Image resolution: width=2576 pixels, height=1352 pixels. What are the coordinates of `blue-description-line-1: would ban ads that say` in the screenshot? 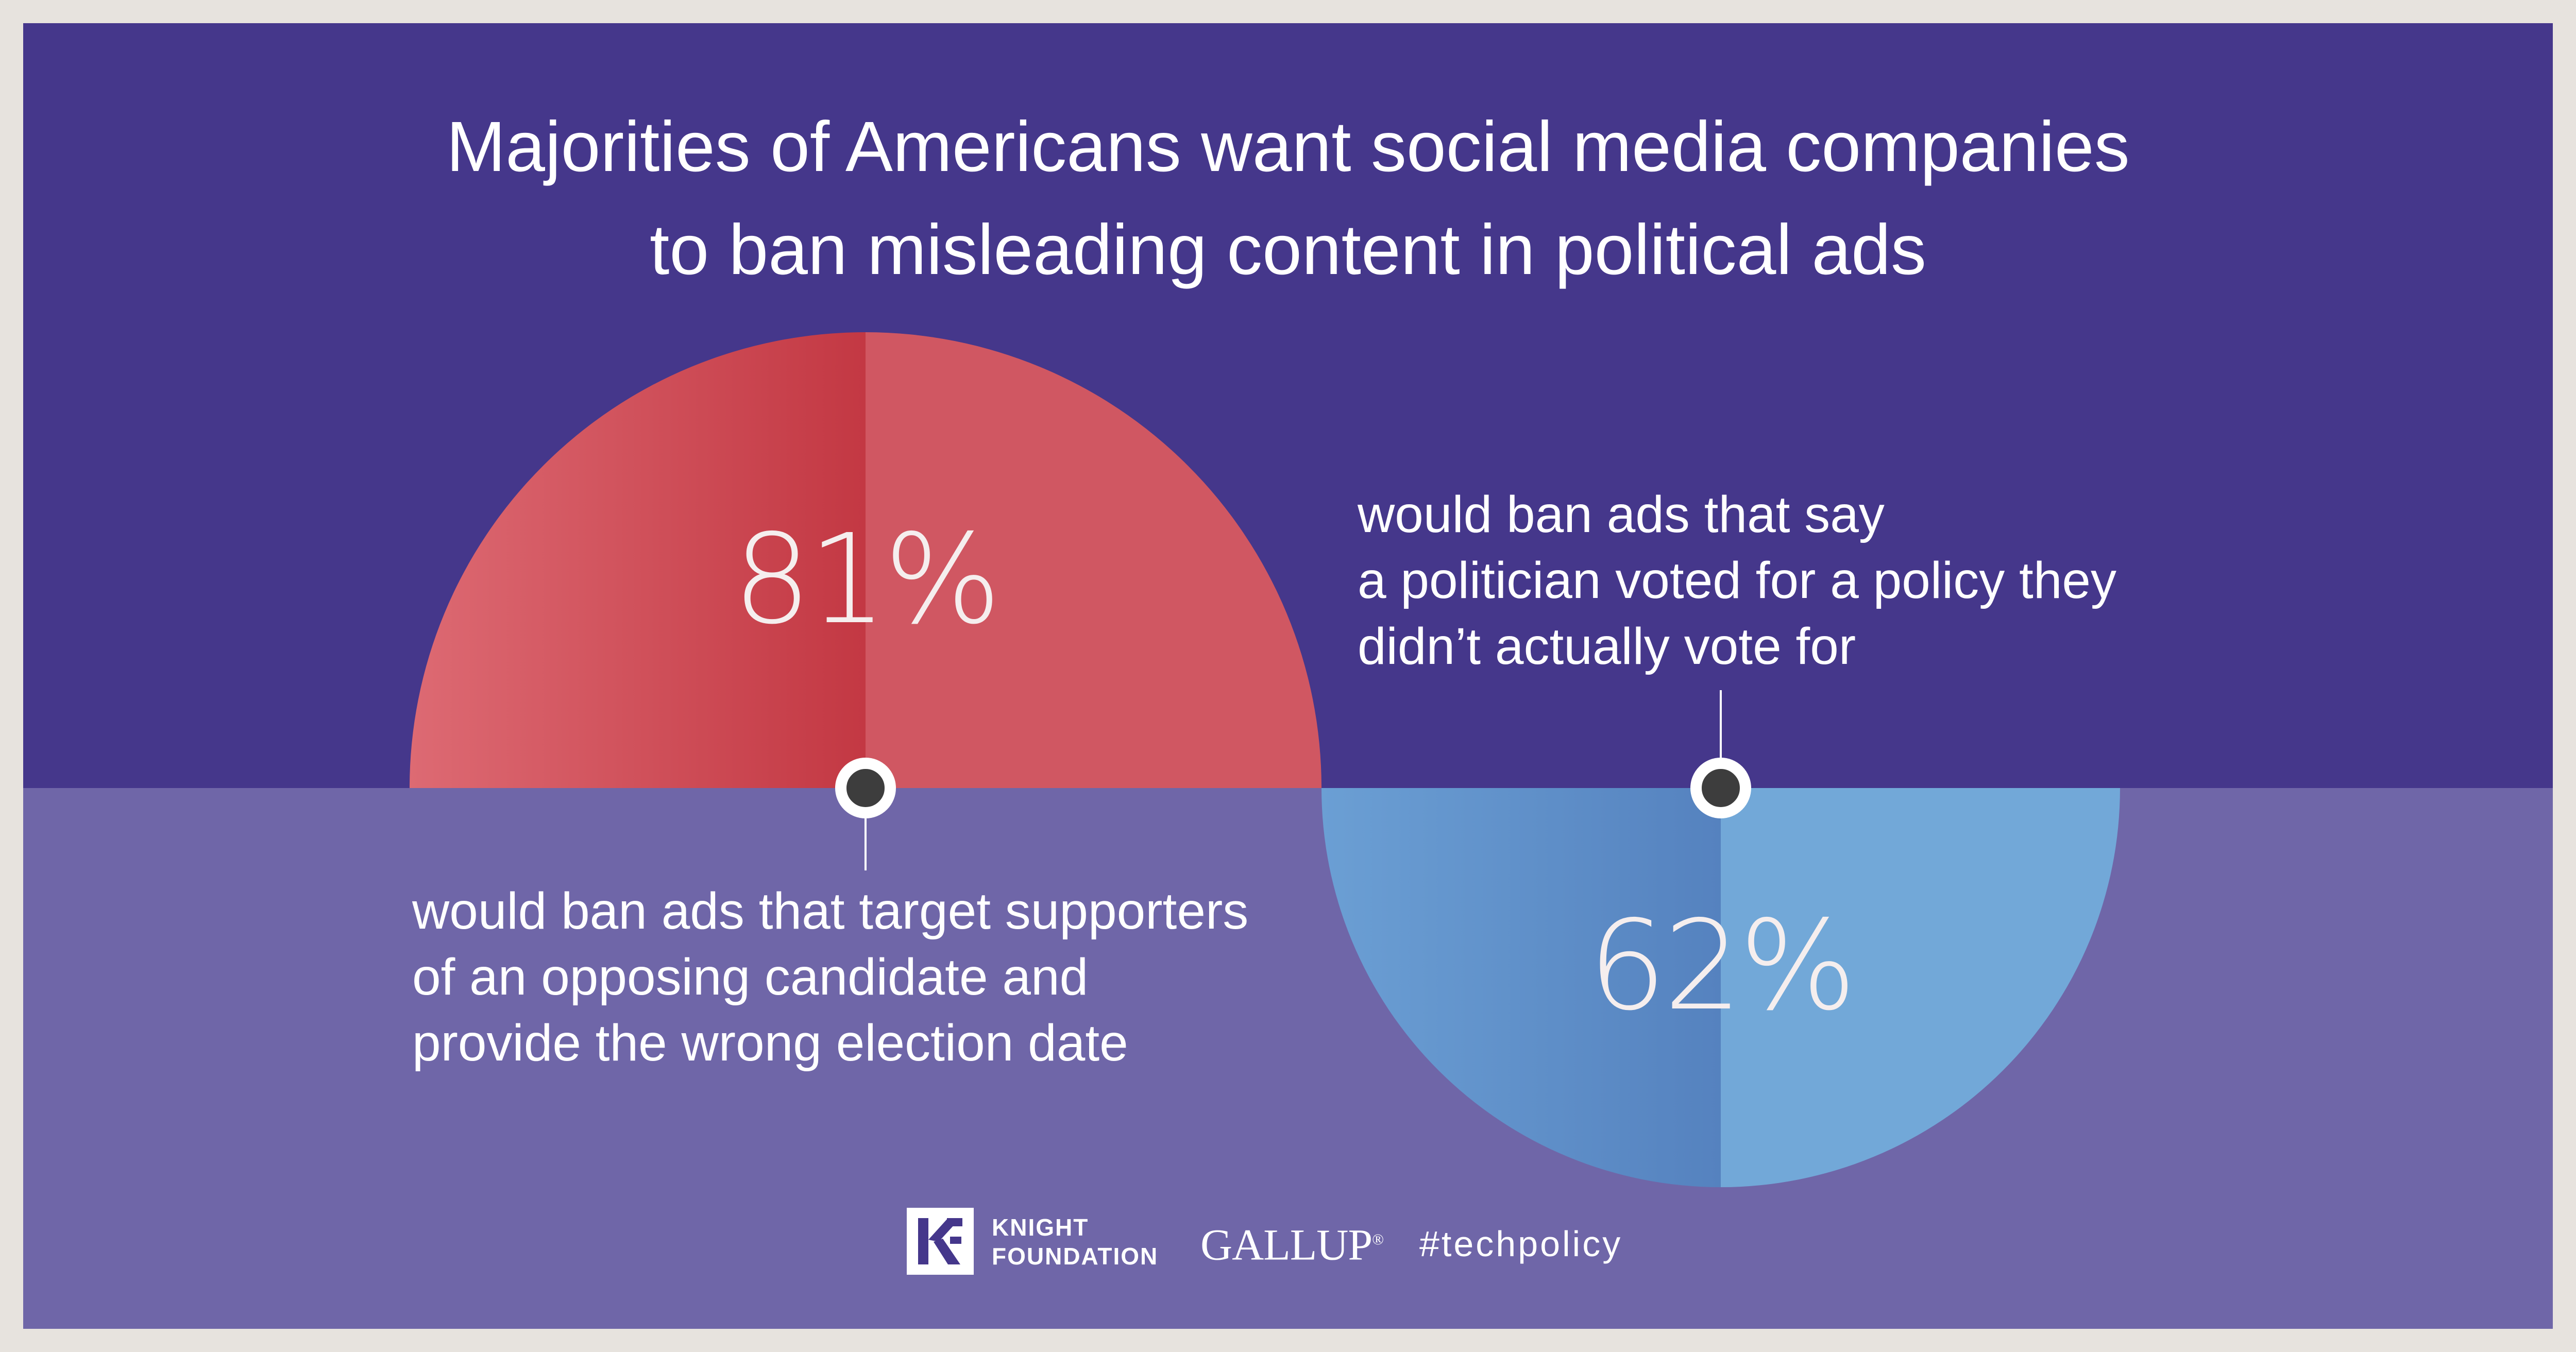 It's located at (1621, 514).